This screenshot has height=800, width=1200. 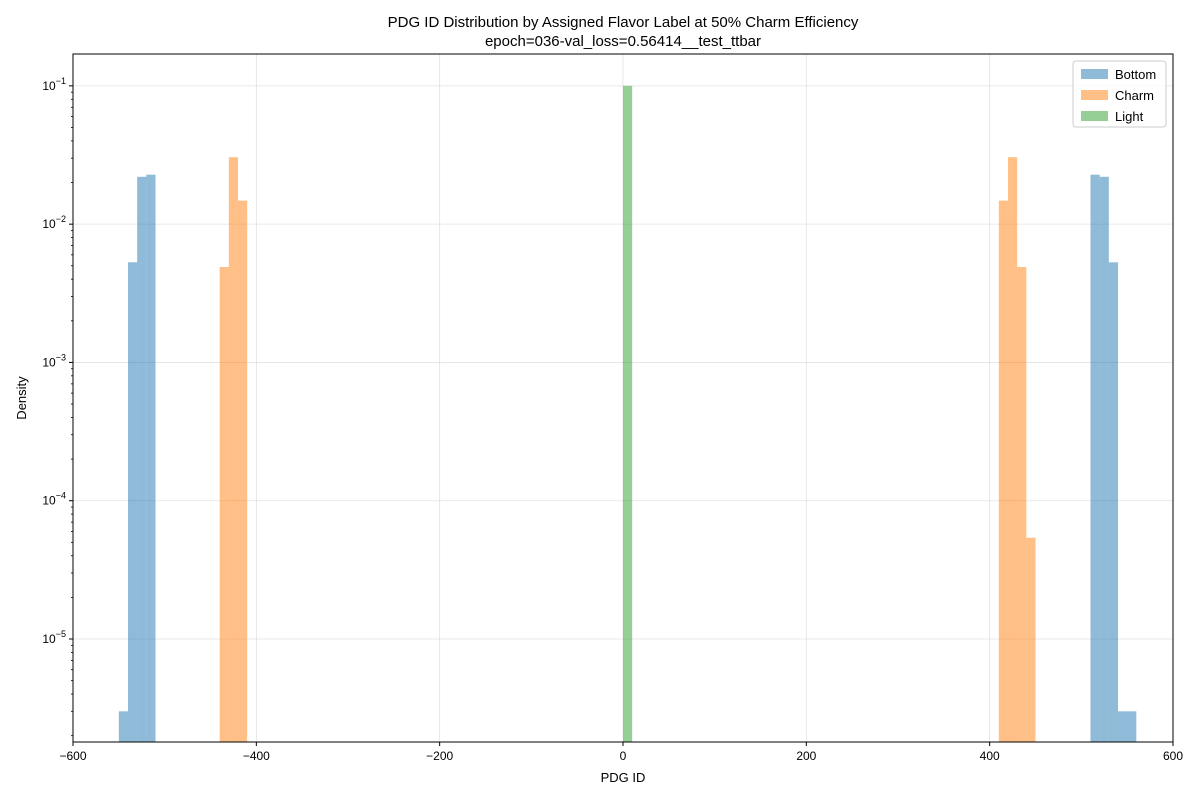 I want to click on x-axis-label: PDG ID, so click(x=623, y=777).